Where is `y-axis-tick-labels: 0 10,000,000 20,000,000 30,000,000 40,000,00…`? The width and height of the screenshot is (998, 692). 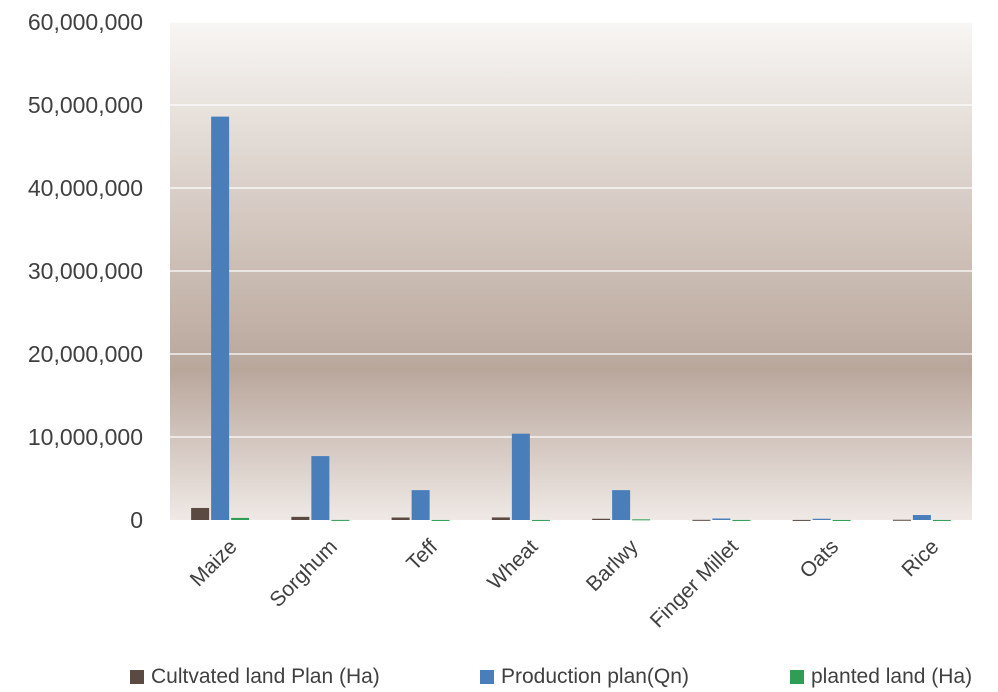 y-axis-tick-labels: 0 10,000,000 20,000,000 30,000,000 40,000,00… is located at coordinates (85, 271).